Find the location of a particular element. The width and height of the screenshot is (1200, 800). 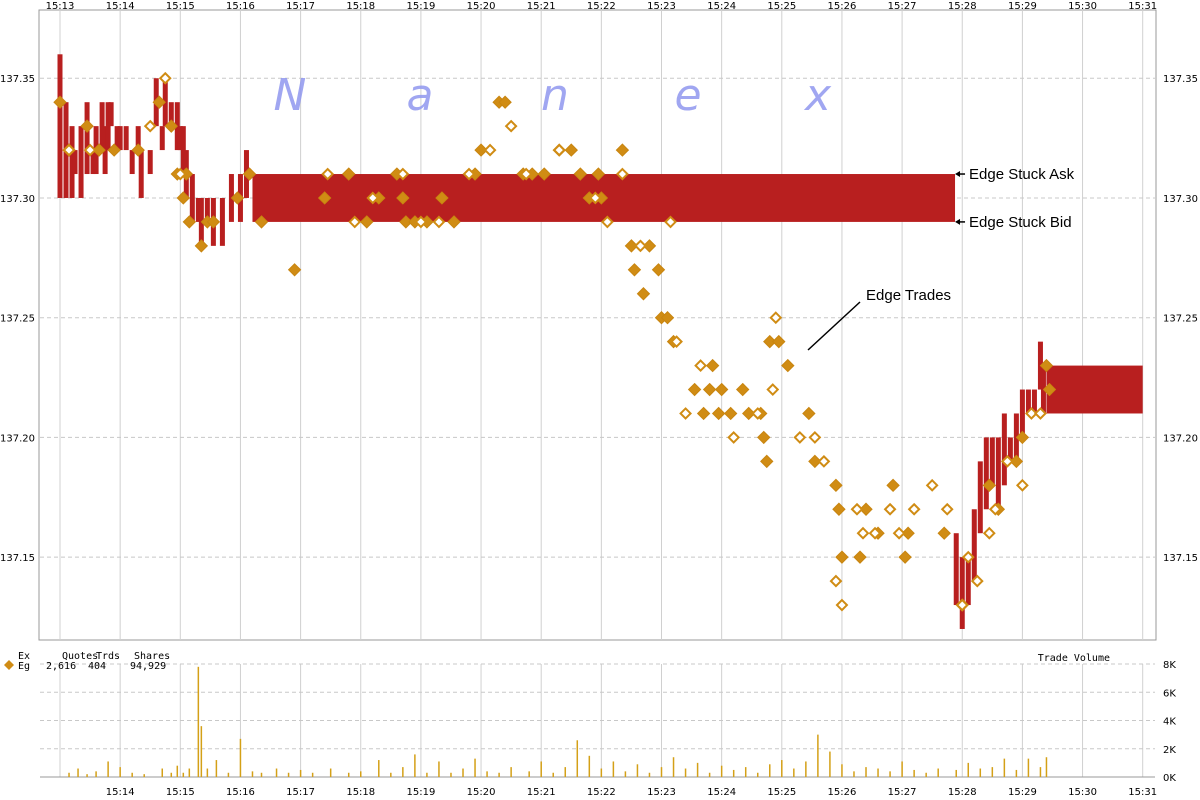

x-tick-label-top: 15:15 is located at coordinates (180, 6).